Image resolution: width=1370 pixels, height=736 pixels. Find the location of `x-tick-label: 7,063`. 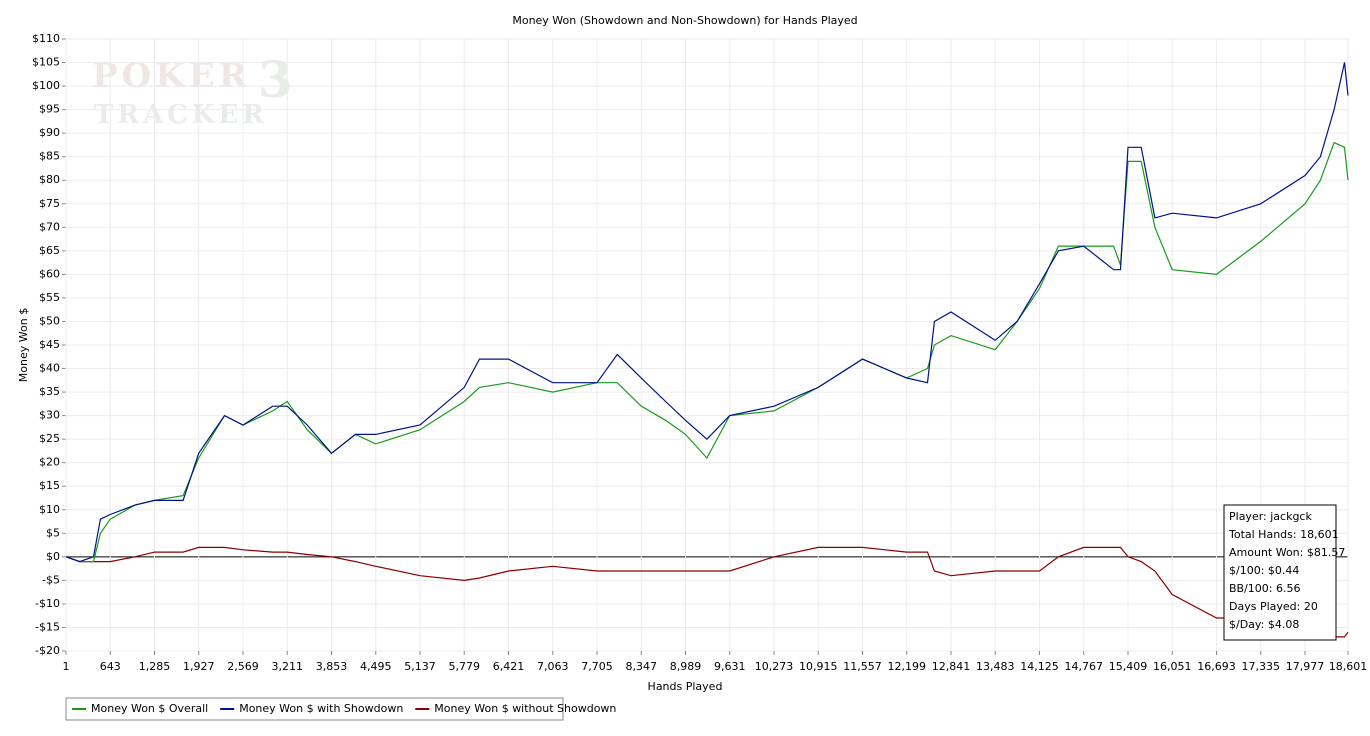

x-tick-label: 7,063 is located at coordinates (553, 666).